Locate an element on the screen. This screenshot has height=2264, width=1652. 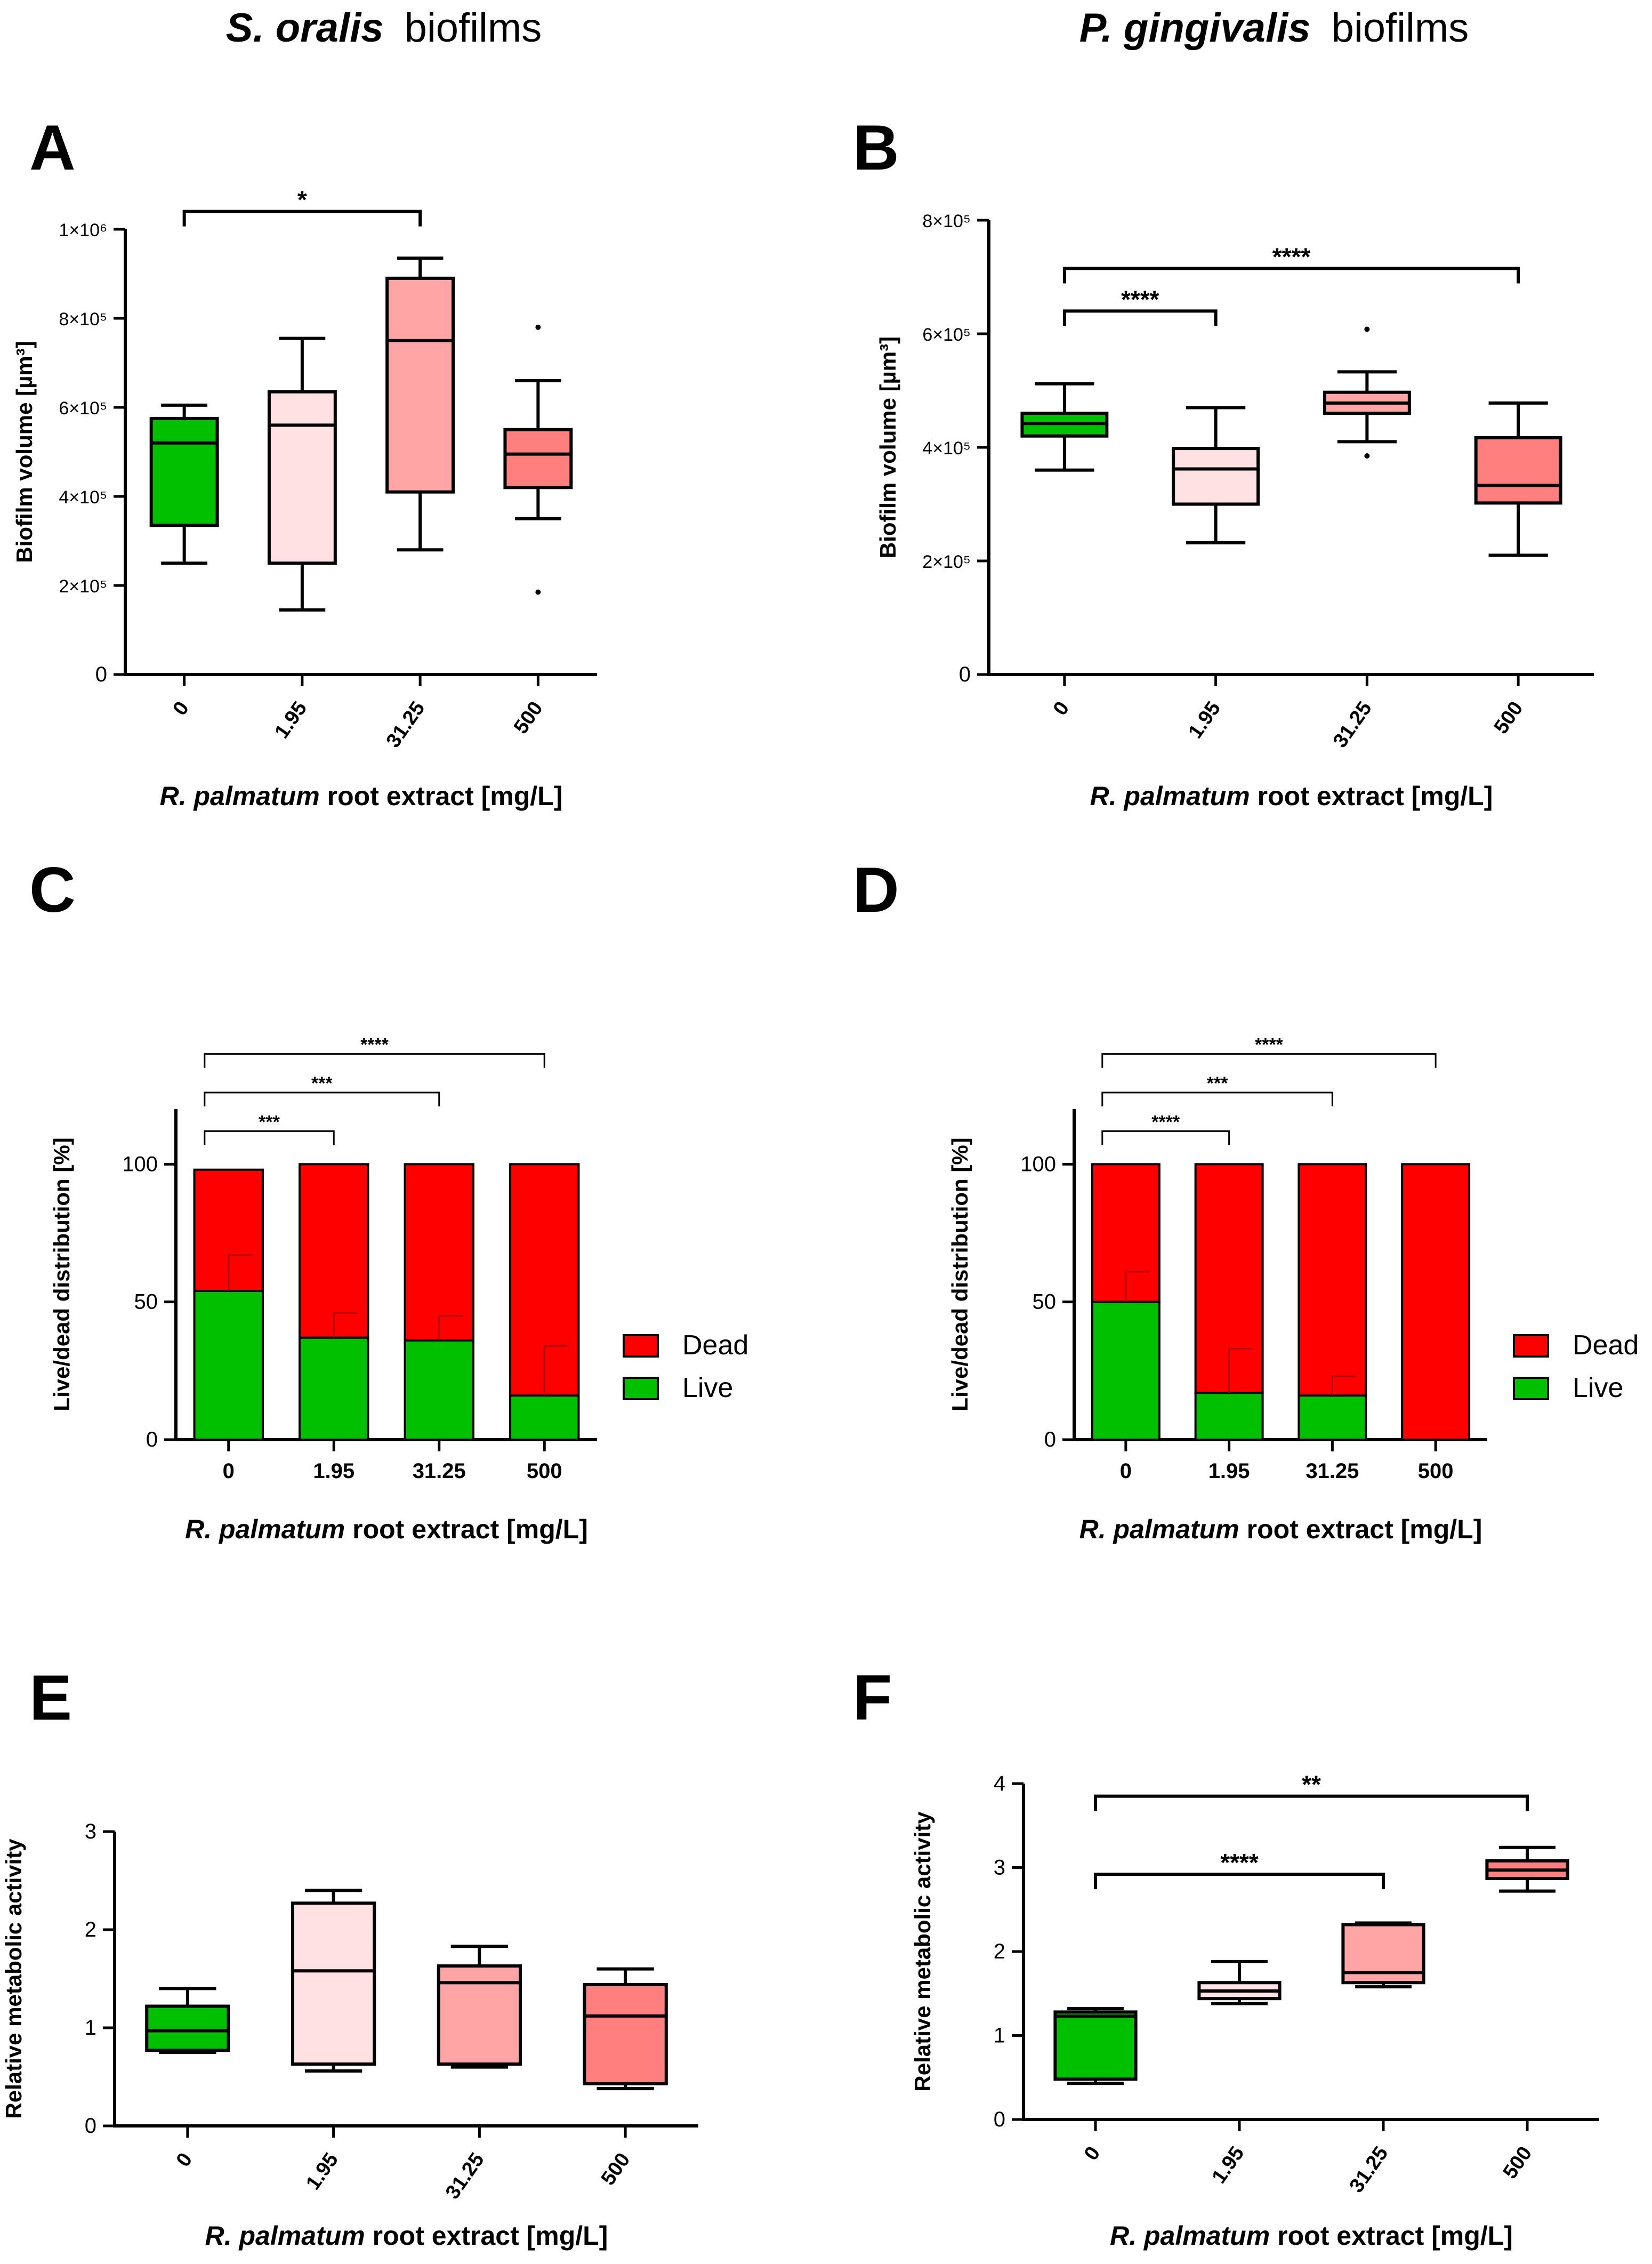
y-axis-label: Biofilm volume [µm³] is located at coordinates (24, 452).